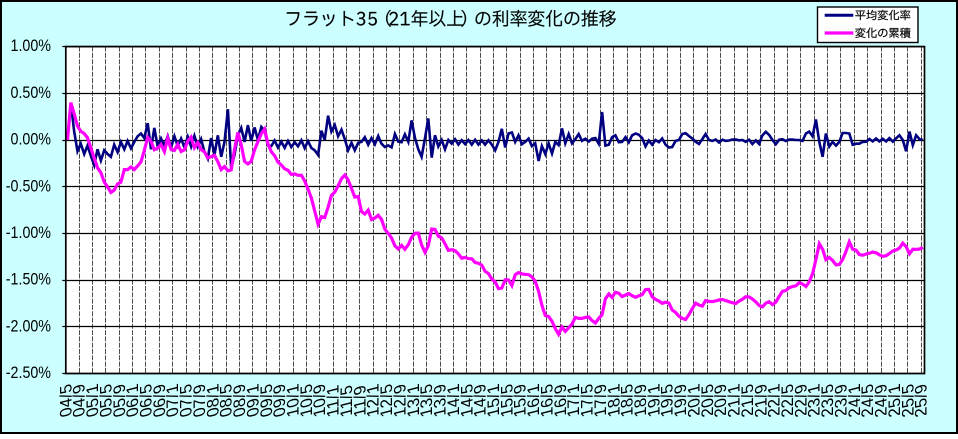  I want to click on svg-text: 10/9, so click(319, 400).